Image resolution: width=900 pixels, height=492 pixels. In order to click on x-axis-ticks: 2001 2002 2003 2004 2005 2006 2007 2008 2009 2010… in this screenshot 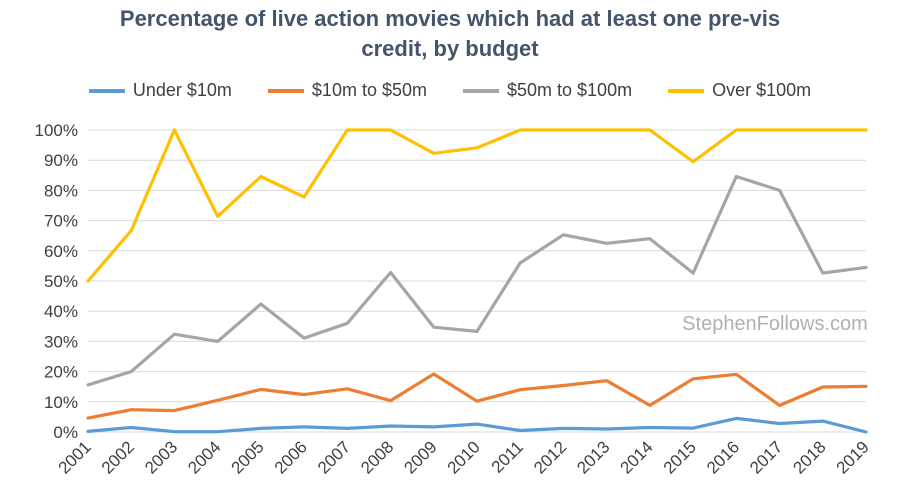, I will do `click(464, 457)`.